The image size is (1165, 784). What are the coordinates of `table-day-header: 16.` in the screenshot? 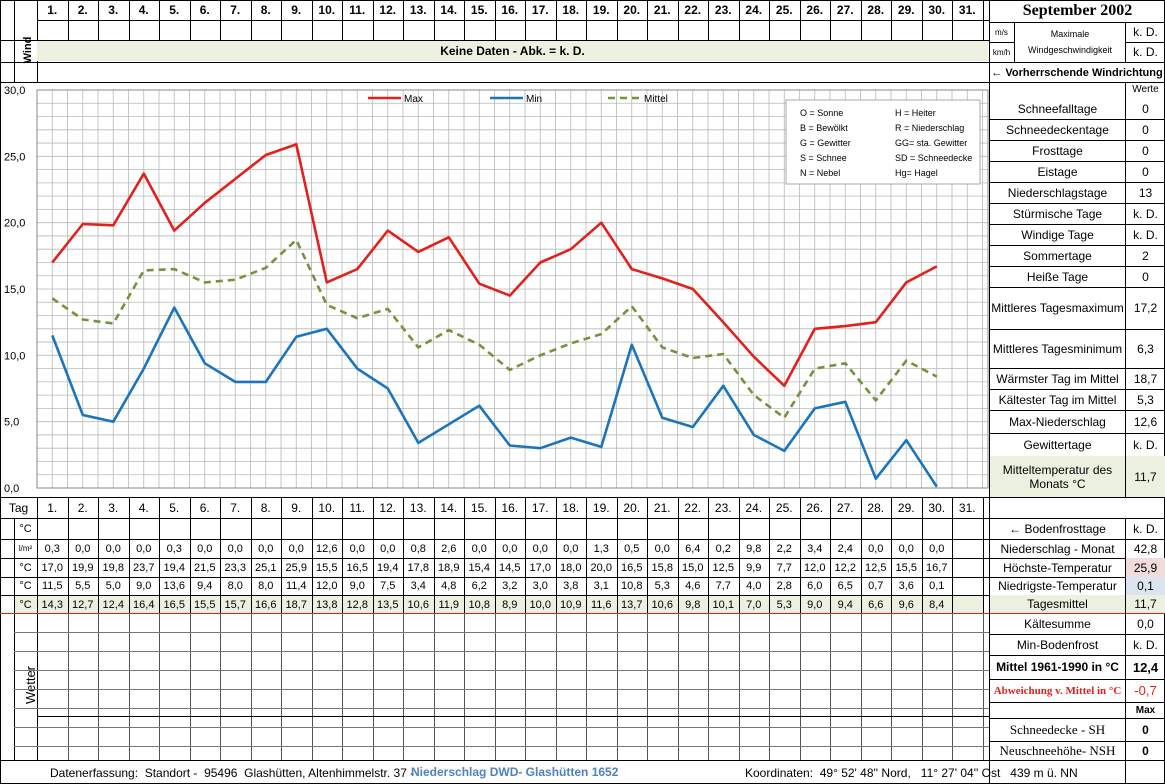 It's located at (510, 508).